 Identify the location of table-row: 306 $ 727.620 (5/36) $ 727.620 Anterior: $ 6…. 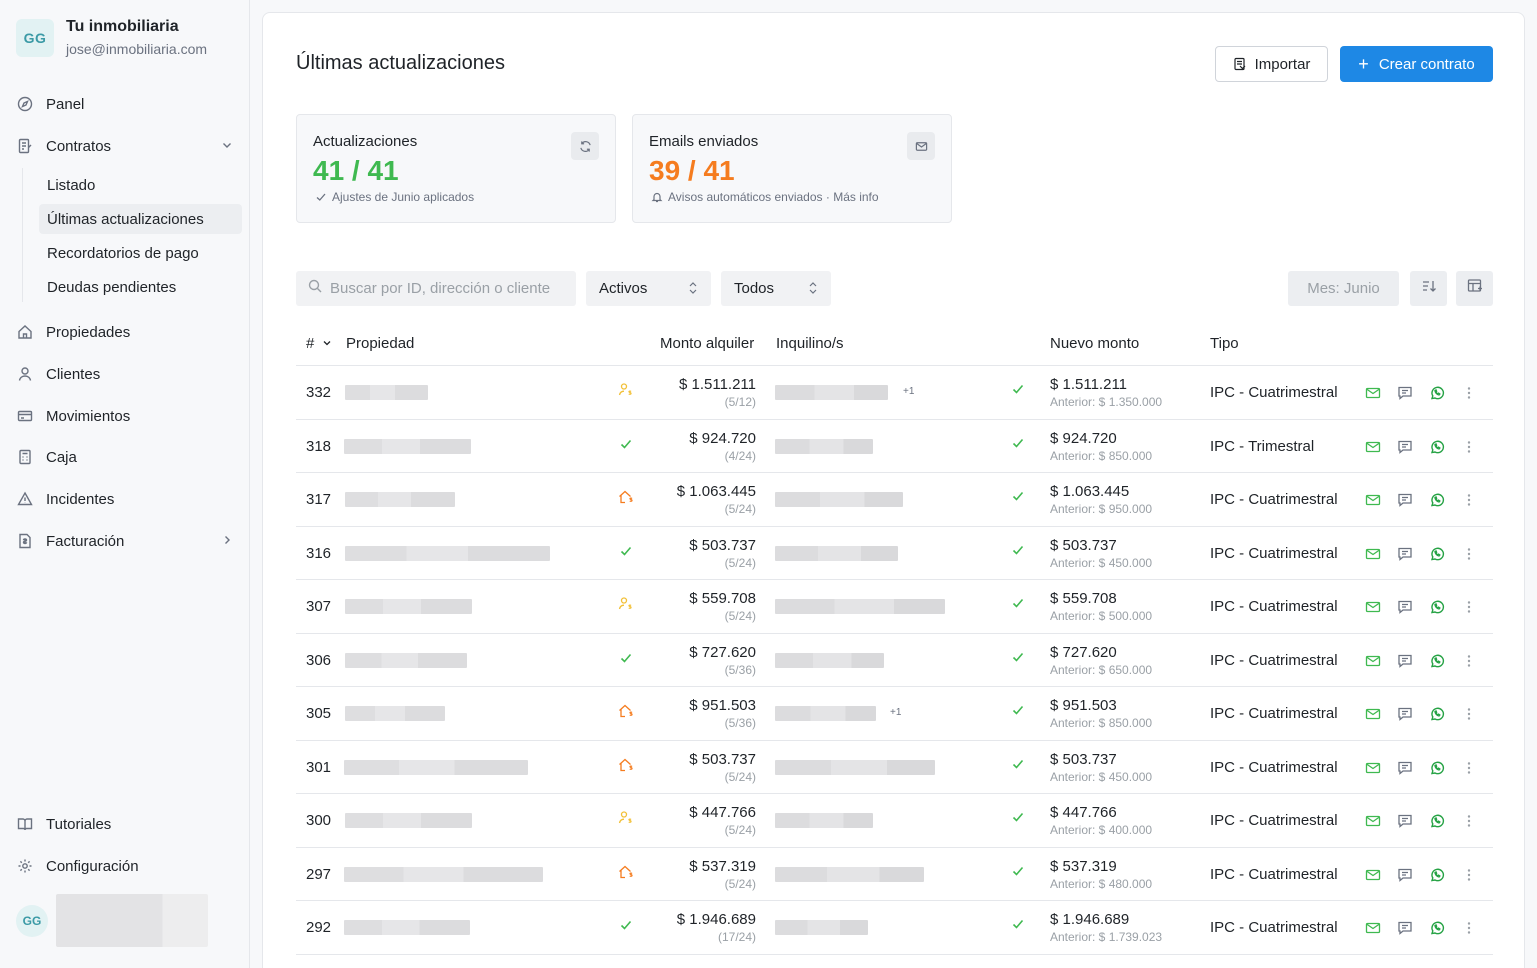
(894, 660).